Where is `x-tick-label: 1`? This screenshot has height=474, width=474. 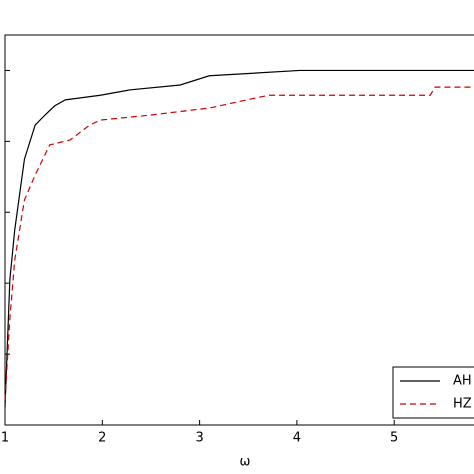
x-tick-label: 1 is located at coordinates (5, 438).